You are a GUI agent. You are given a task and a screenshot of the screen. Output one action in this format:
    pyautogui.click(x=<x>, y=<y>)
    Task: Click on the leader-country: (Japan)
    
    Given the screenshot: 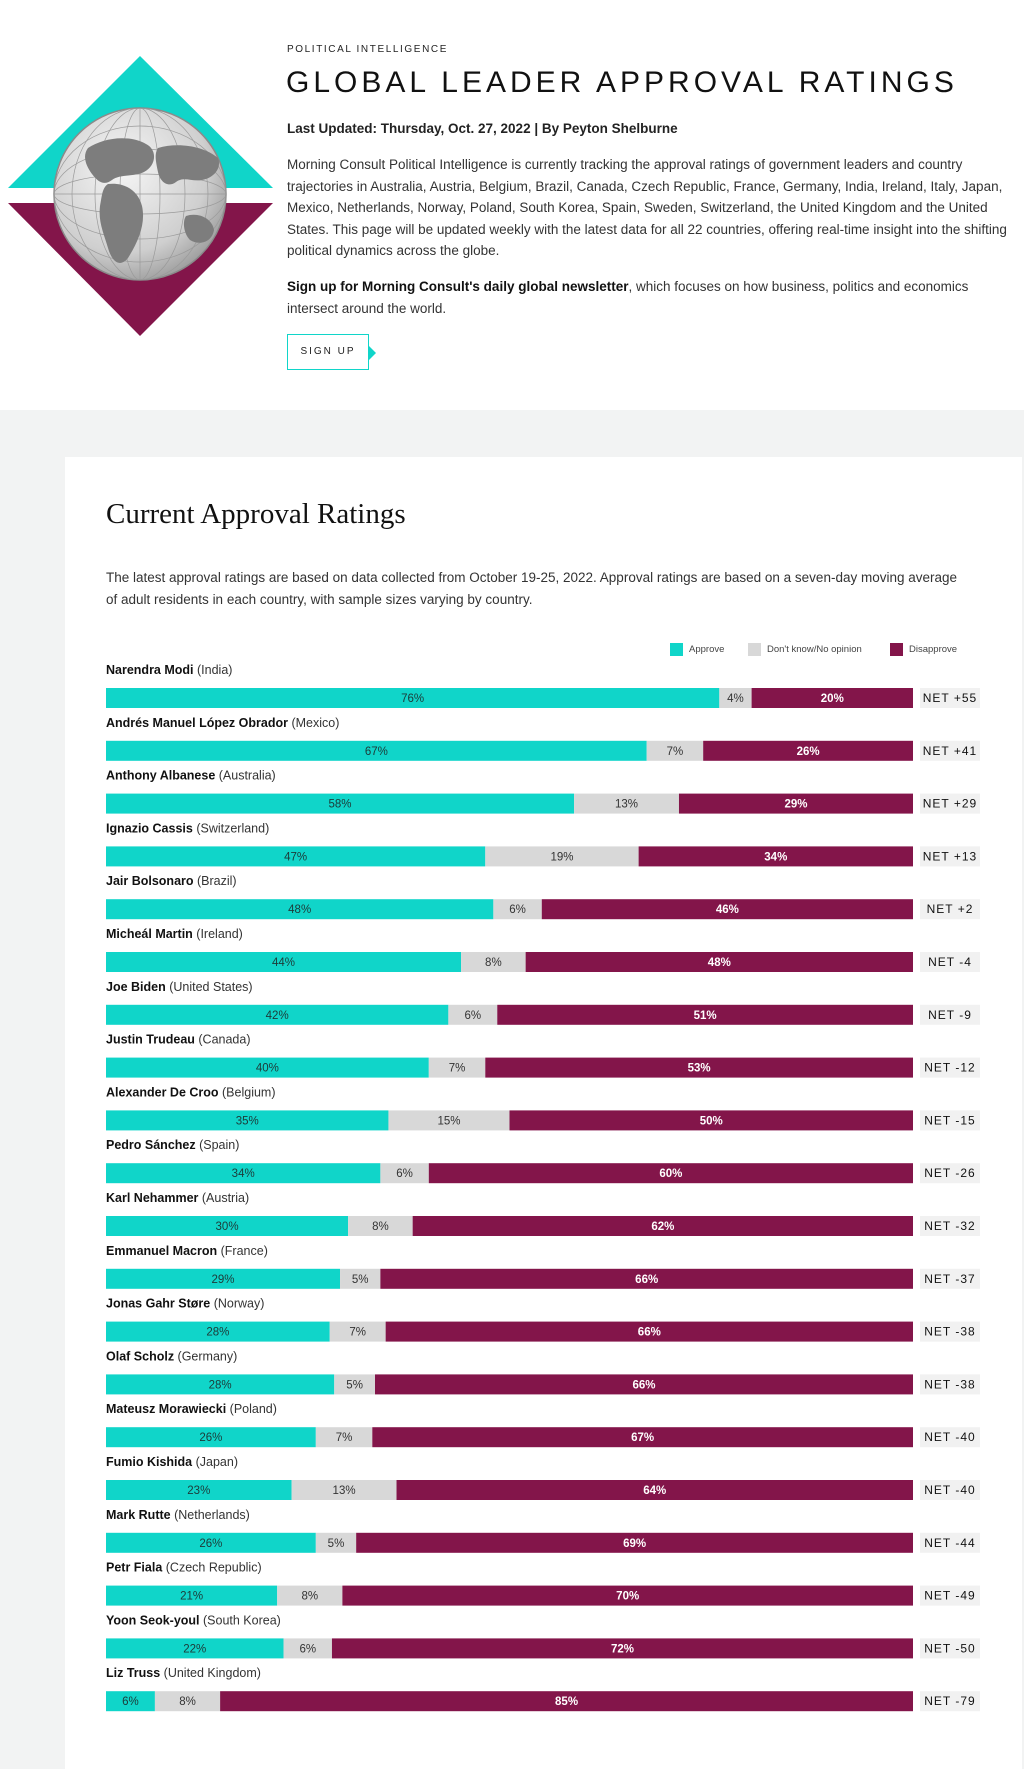 What is the action you would take?
    pyautogui.click(x=217, y=1462)
    